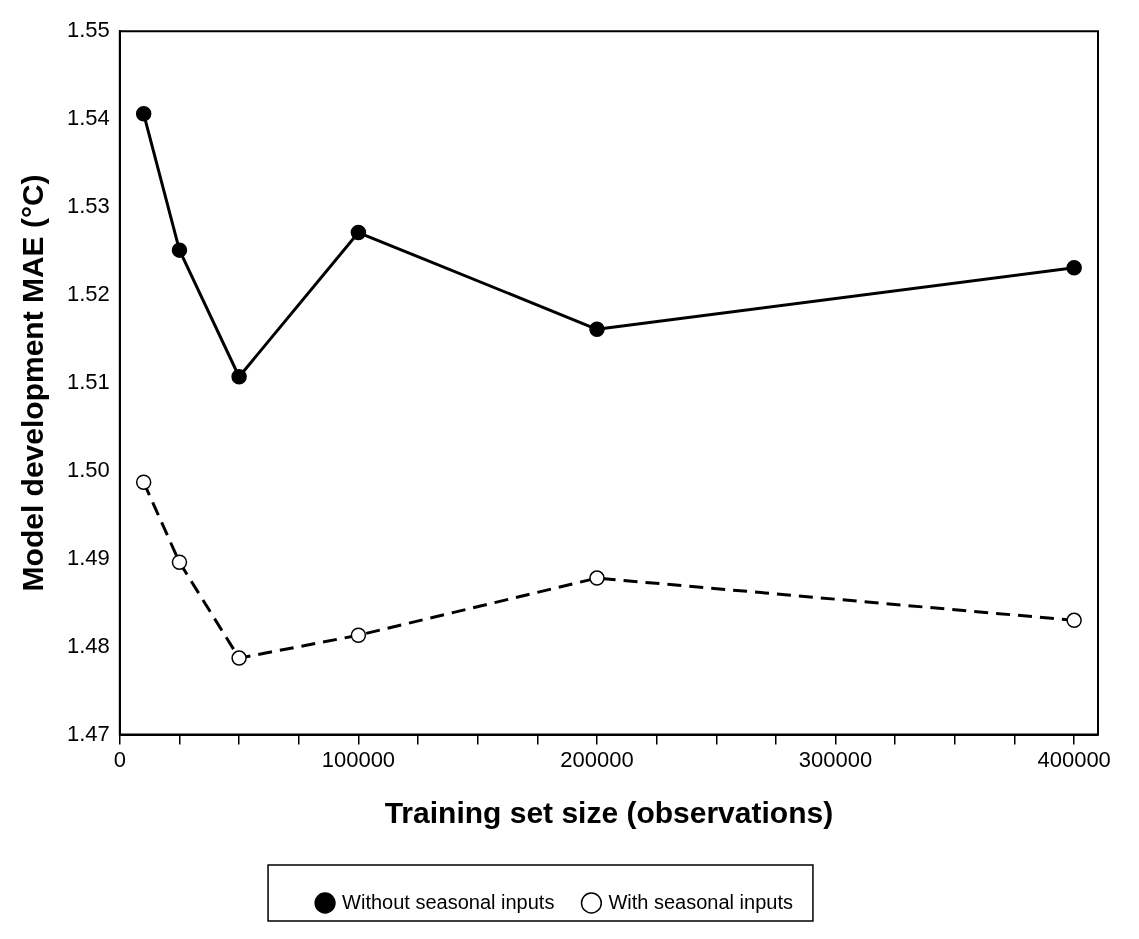 This screenshot has width=1139, height=939. What do you see at coordinates (358, 759) in the screenshot?
I see `x-tick-label: 100000` at bounding box center [358, 759].